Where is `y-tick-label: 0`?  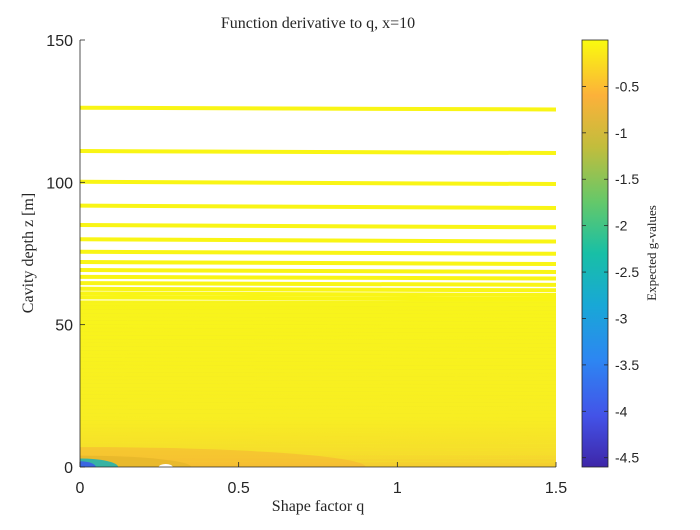
y-tick-label: 0 is located at coordinates (68, 468).